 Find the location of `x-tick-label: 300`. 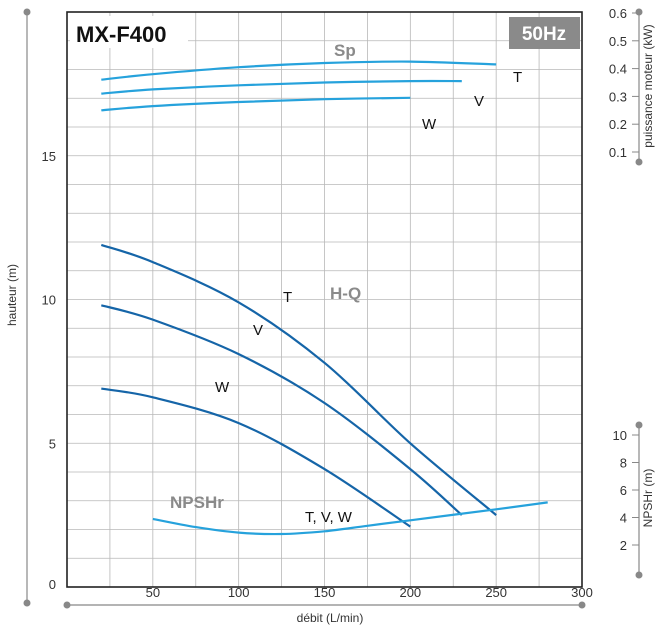

x-tick-label: 300 is located at coordinates (582, 592).